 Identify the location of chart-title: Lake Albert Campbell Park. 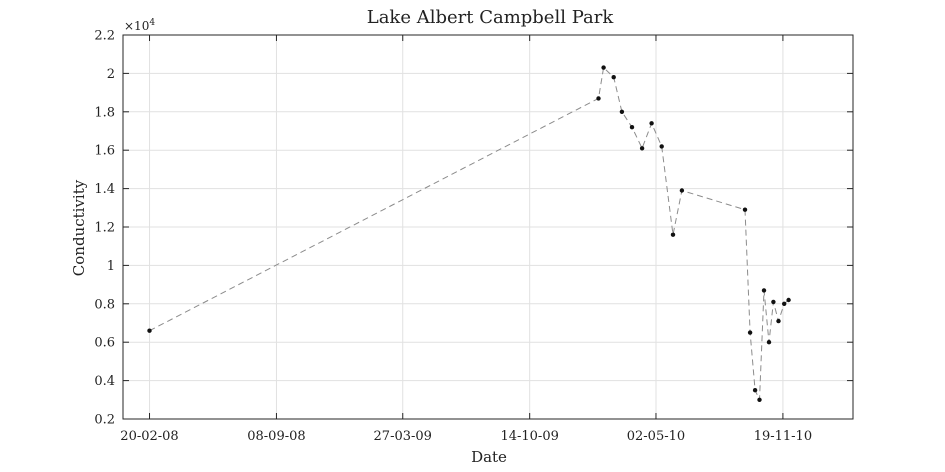
(491, 17).